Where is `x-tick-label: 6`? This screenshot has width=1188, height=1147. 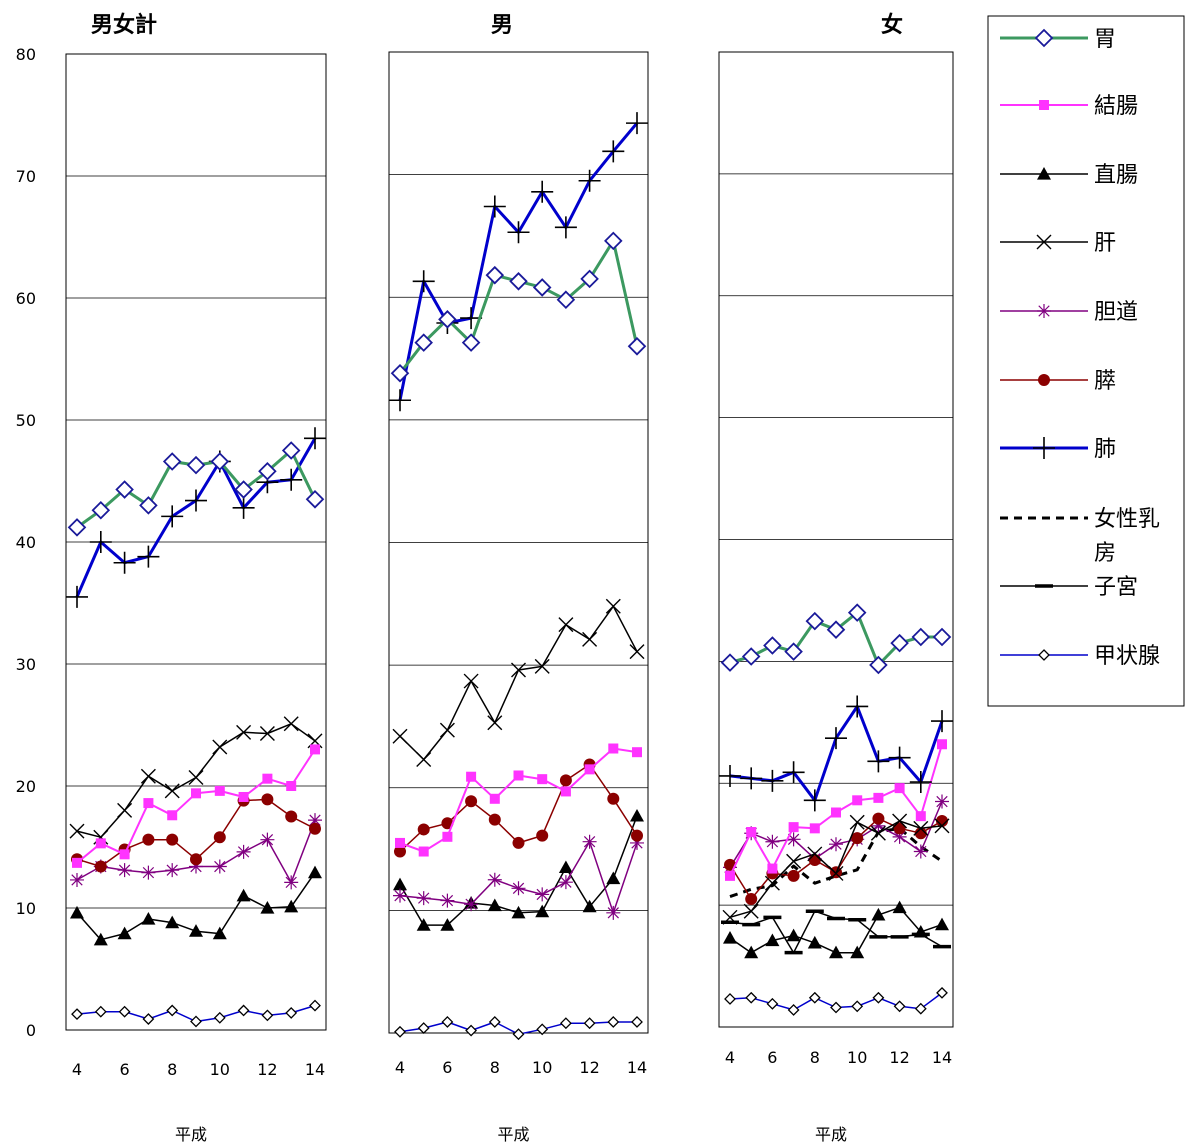
x-tick-label: 6 is located at coordinates (125, 1069).